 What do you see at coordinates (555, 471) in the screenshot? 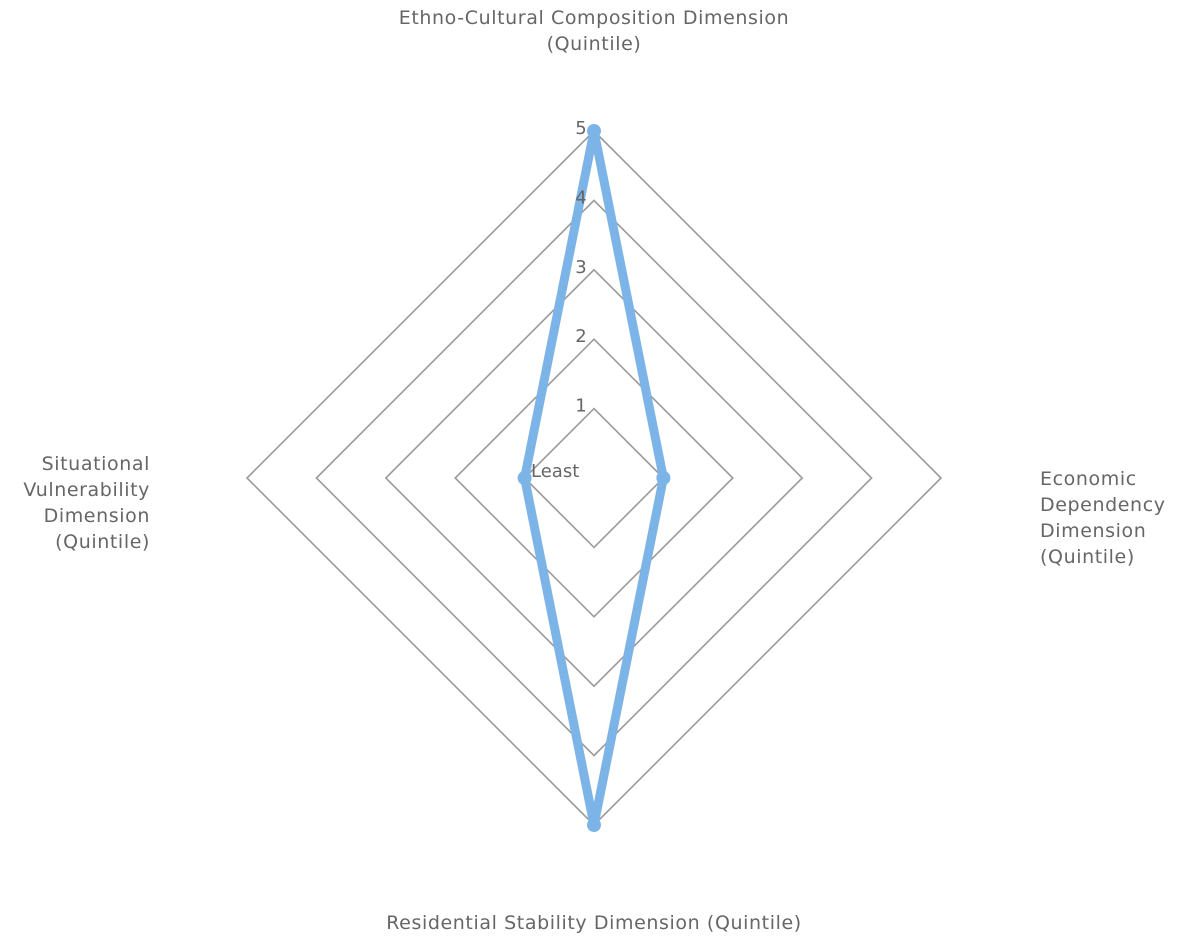
I see `tick-label-0: Least` at bounding box center [555, 471].